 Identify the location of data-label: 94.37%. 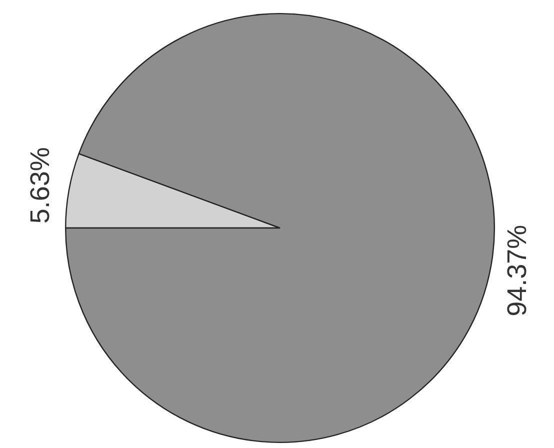
(517, 270).